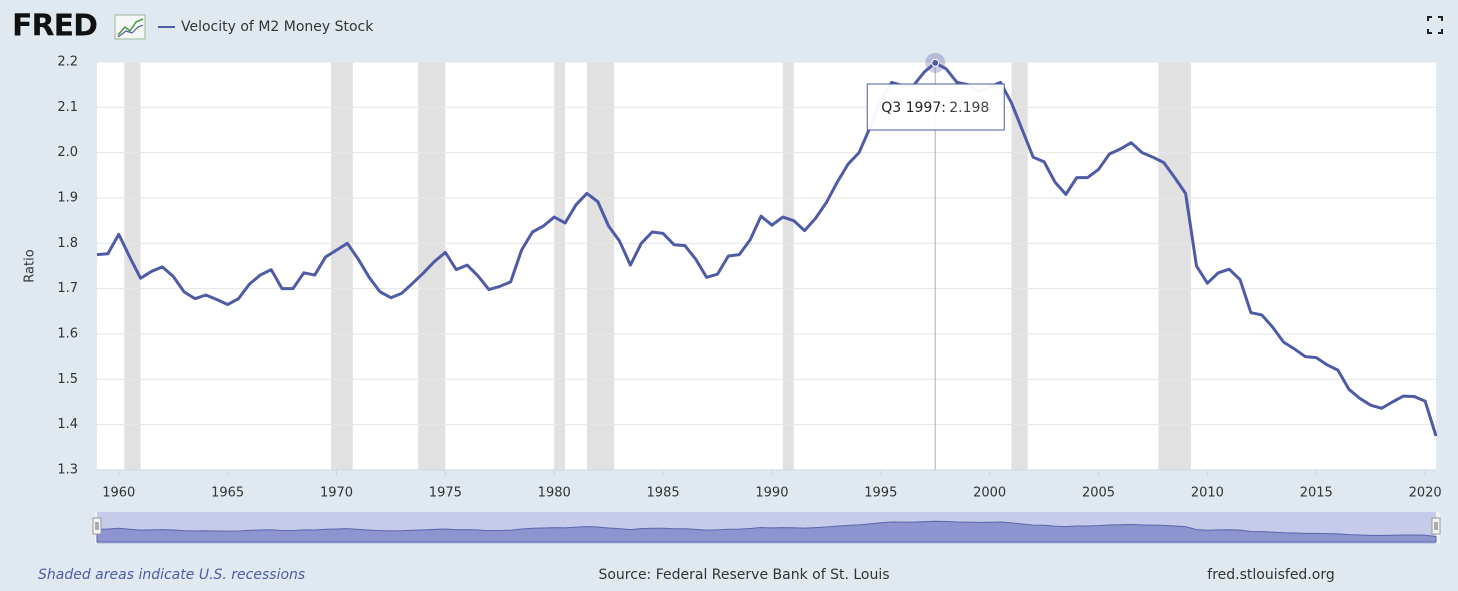 The width and height of the screenshot is (1458, 591). I want to click on x-tick-label: 2005, so click(1098, 493).